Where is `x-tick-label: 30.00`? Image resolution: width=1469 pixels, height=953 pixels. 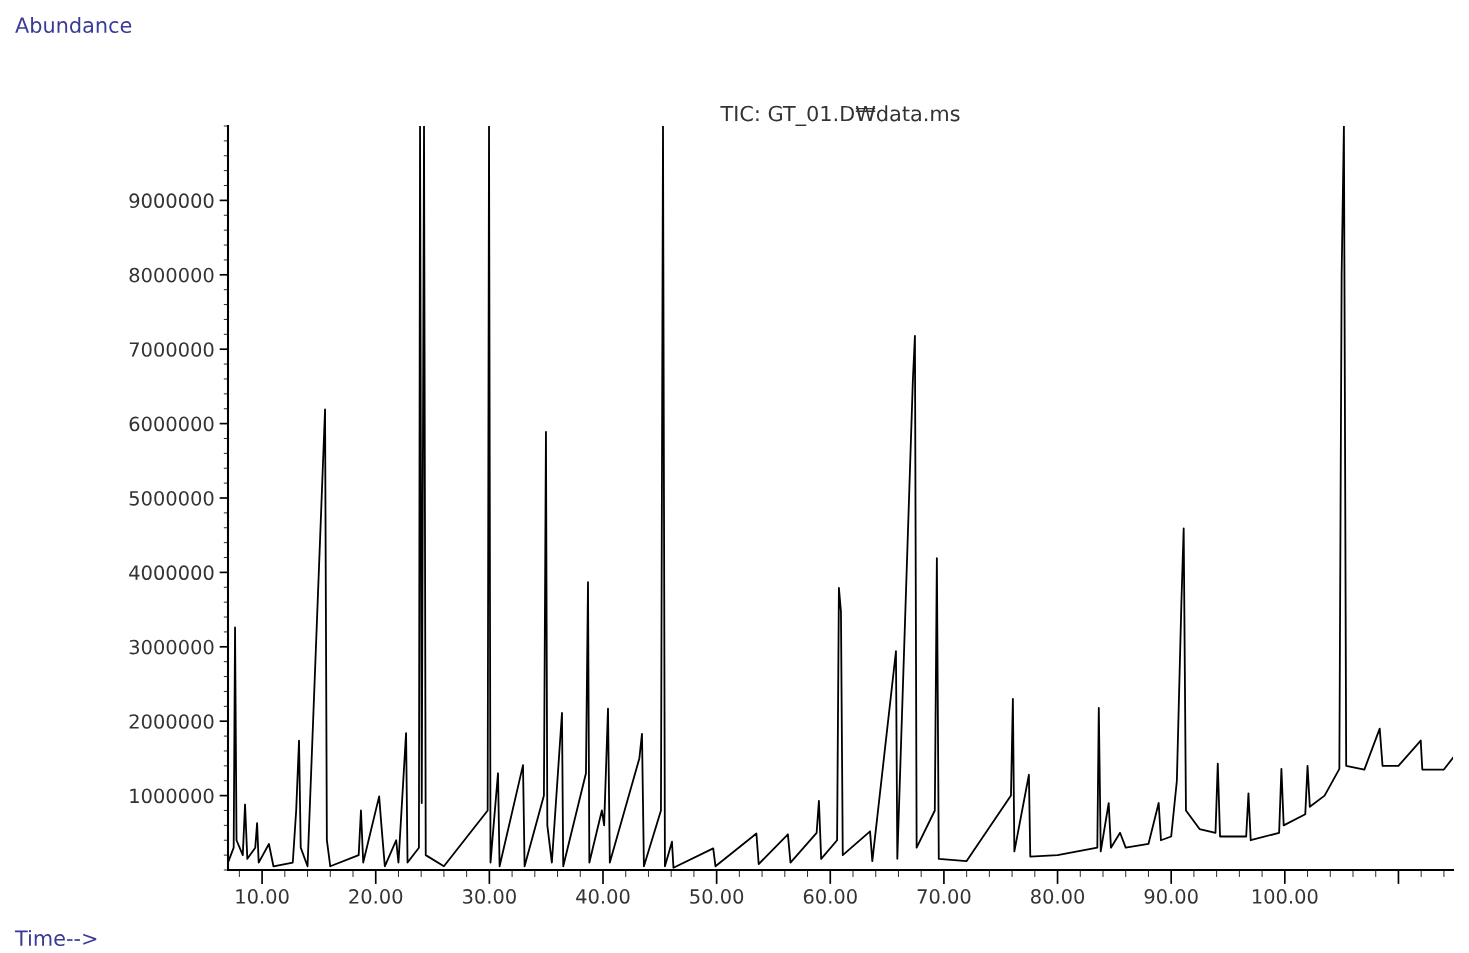 x-tick-label: 30.00 is located at coordinates (489, 896).